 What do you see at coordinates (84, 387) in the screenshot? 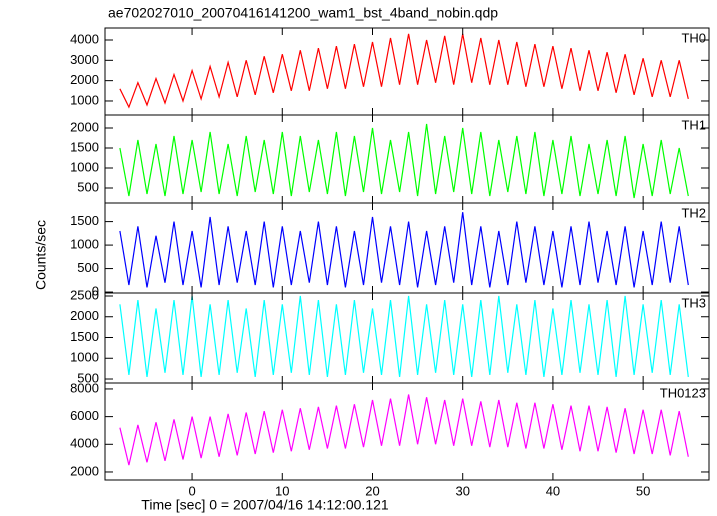
I see `y-tick-label: 8000` at bounding box center [84, 387].